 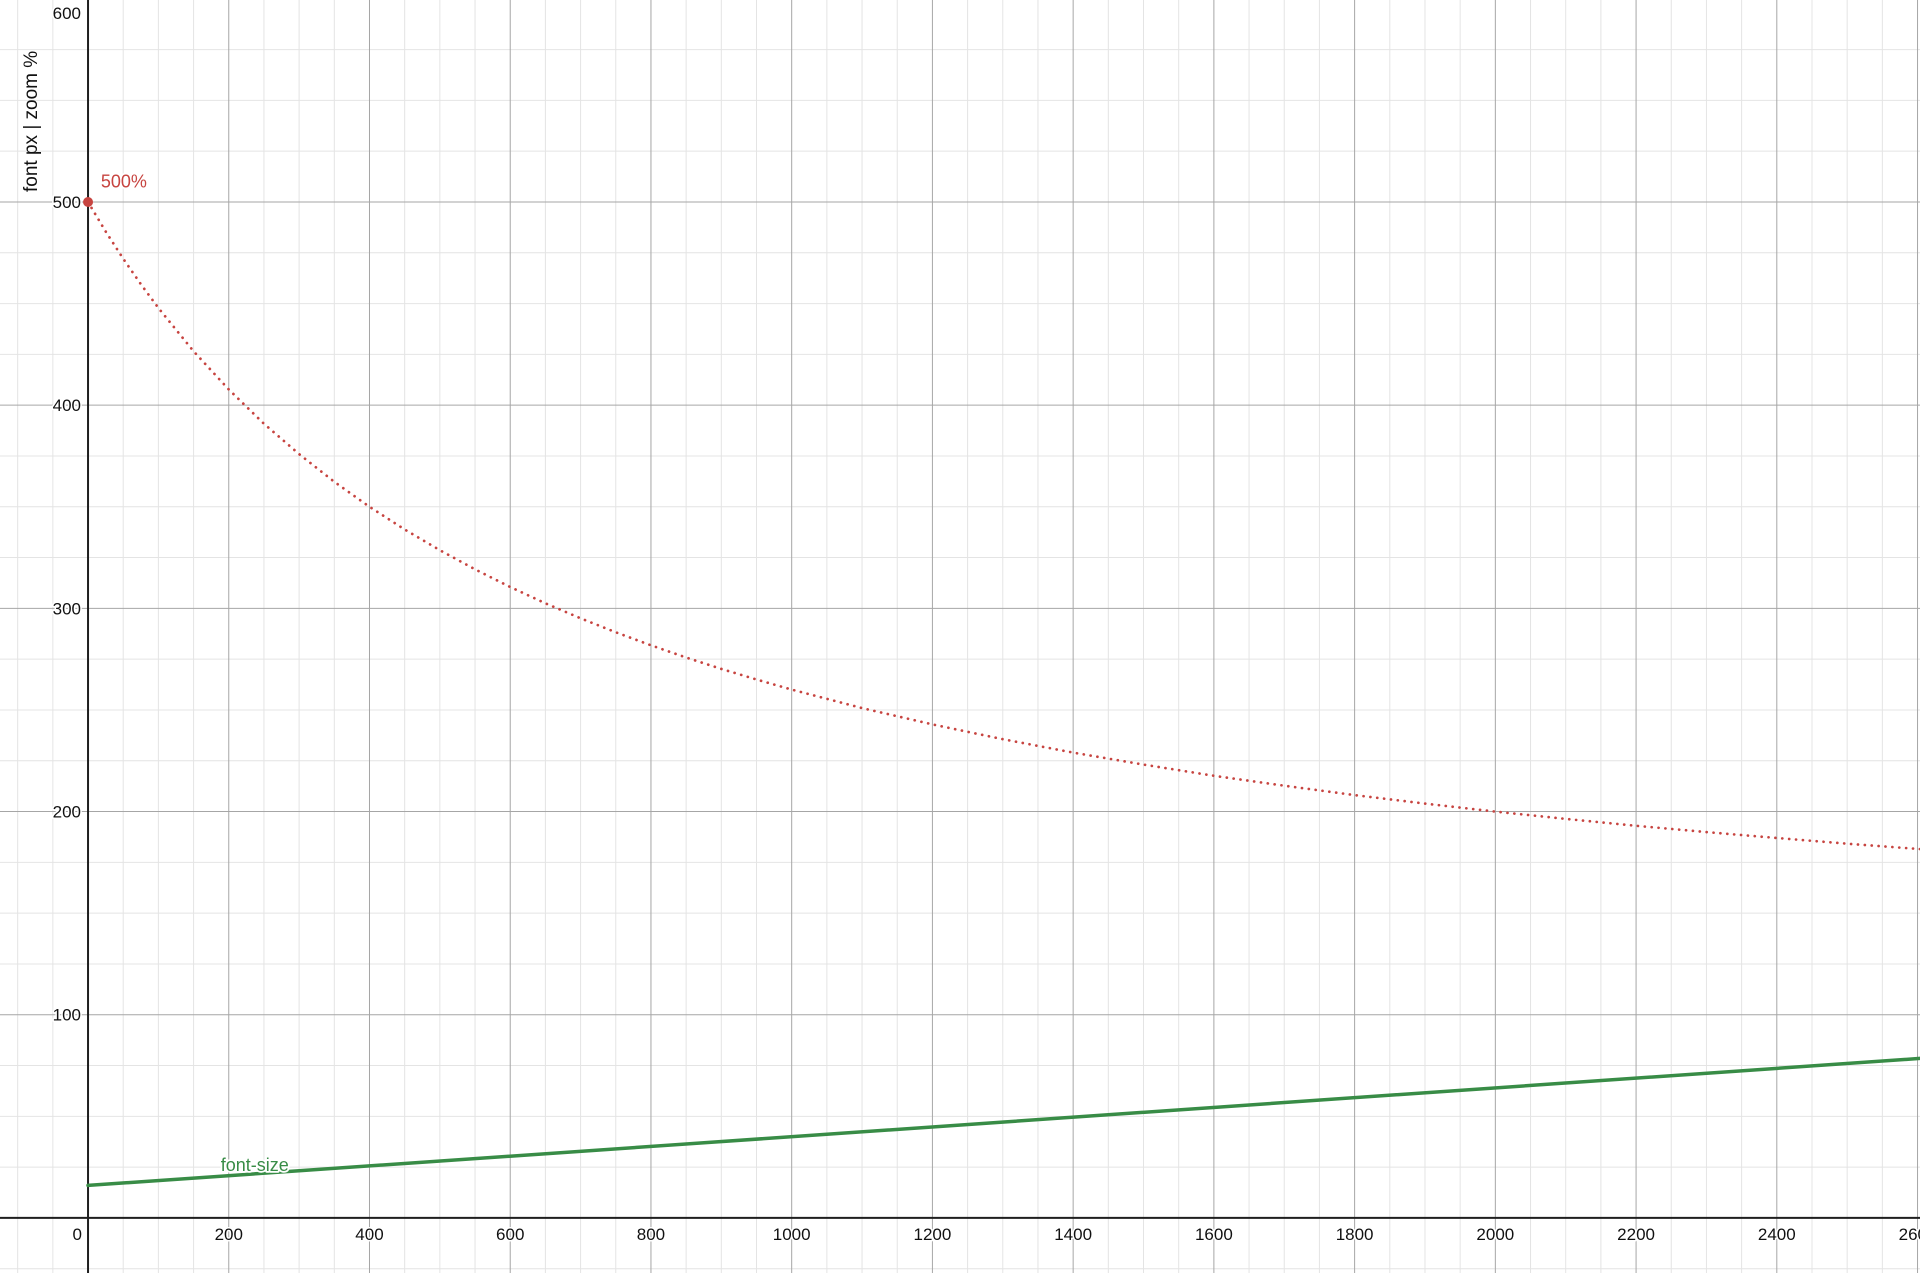 I want to click on x-tick-label: 0, so click(x=77, y=1234).